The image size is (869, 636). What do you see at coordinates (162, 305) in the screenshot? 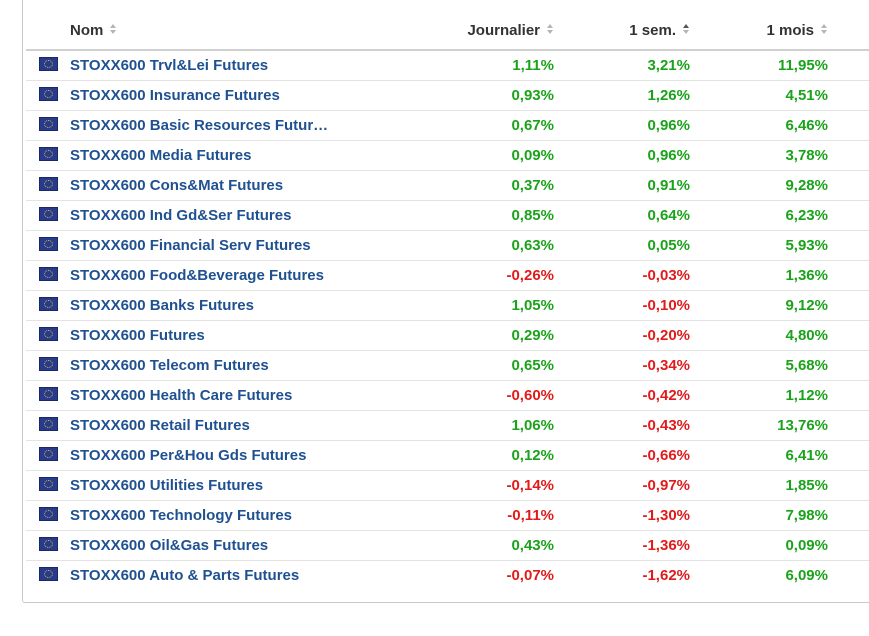
I see `instrument-link: STOXX600 Banks Futures` at bounding box center [162, 305].